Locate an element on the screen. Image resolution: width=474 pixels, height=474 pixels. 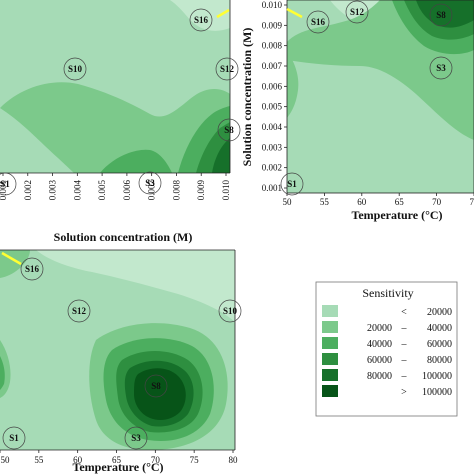
panel-b-ytick-label: 0.010 is located at coordinates (272, 5).